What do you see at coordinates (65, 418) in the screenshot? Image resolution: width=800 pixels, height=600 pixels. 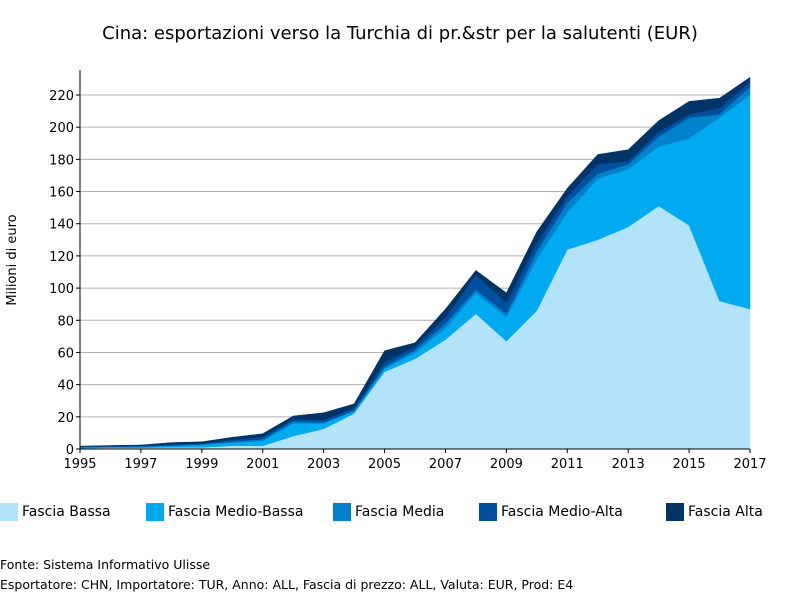 I see `y-tick-label: 20` at bounding box center [65, 418].